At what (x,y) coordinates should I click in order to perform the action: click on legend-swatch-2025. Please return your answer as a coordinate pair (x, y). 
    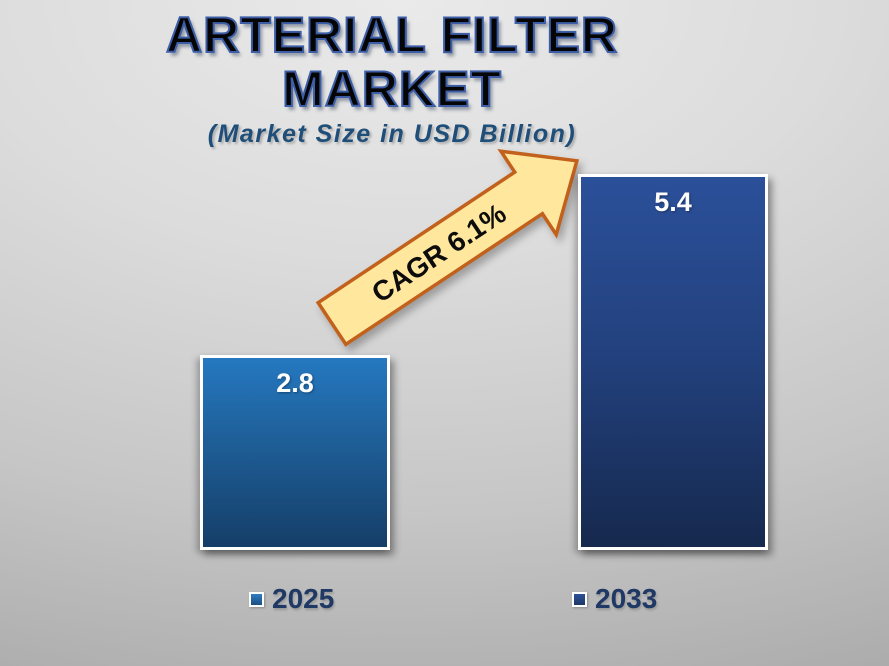
    Looking at the image, I should click on (256, 599).